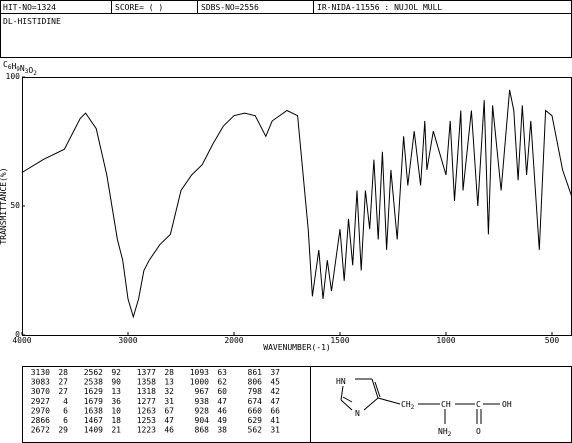  I want to click on peak-transmittance: 38, so click(222, 430).